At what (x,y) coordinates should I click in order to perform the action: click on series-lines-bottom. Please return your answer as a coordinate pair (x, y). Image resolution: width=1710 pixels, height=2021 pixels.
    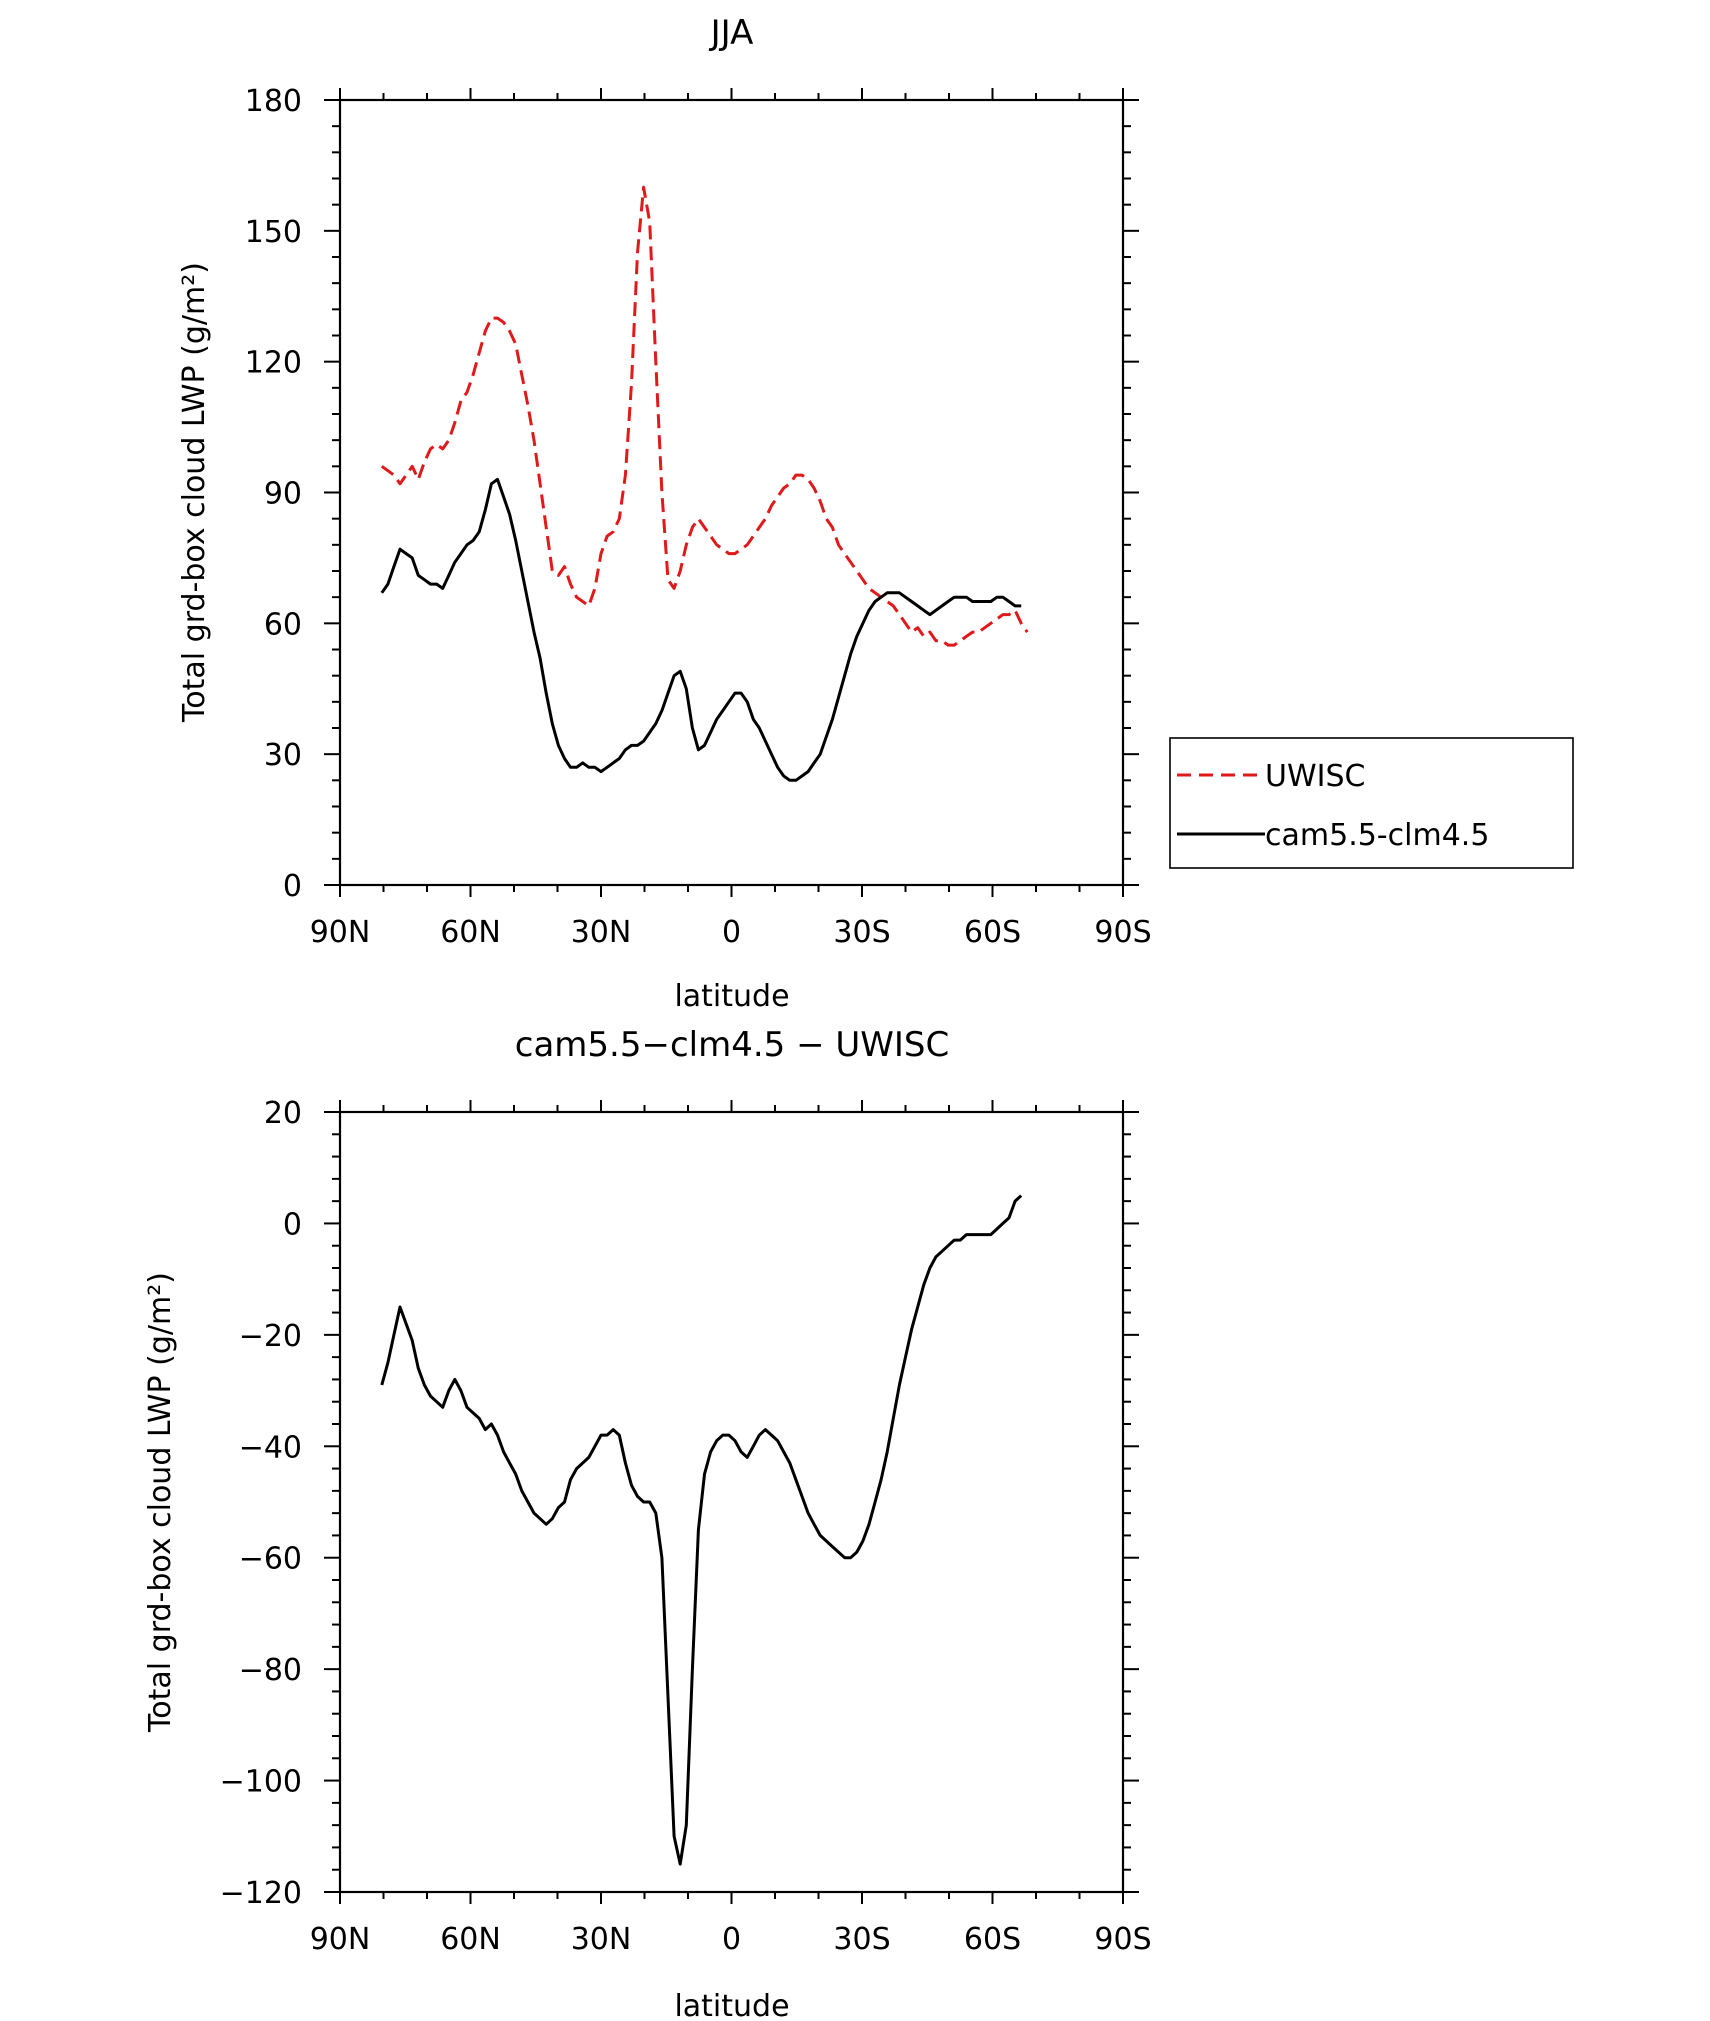
    Looking at the image, I should click on (701, 1530).